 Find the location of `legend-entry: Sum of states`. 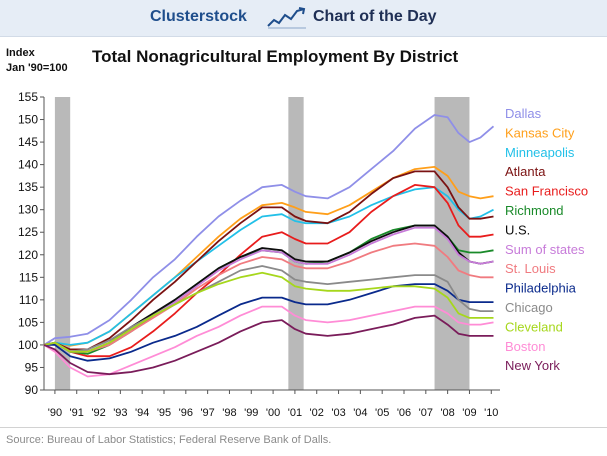

legend-entry: Sum of states is located at coordinates (545, 249).